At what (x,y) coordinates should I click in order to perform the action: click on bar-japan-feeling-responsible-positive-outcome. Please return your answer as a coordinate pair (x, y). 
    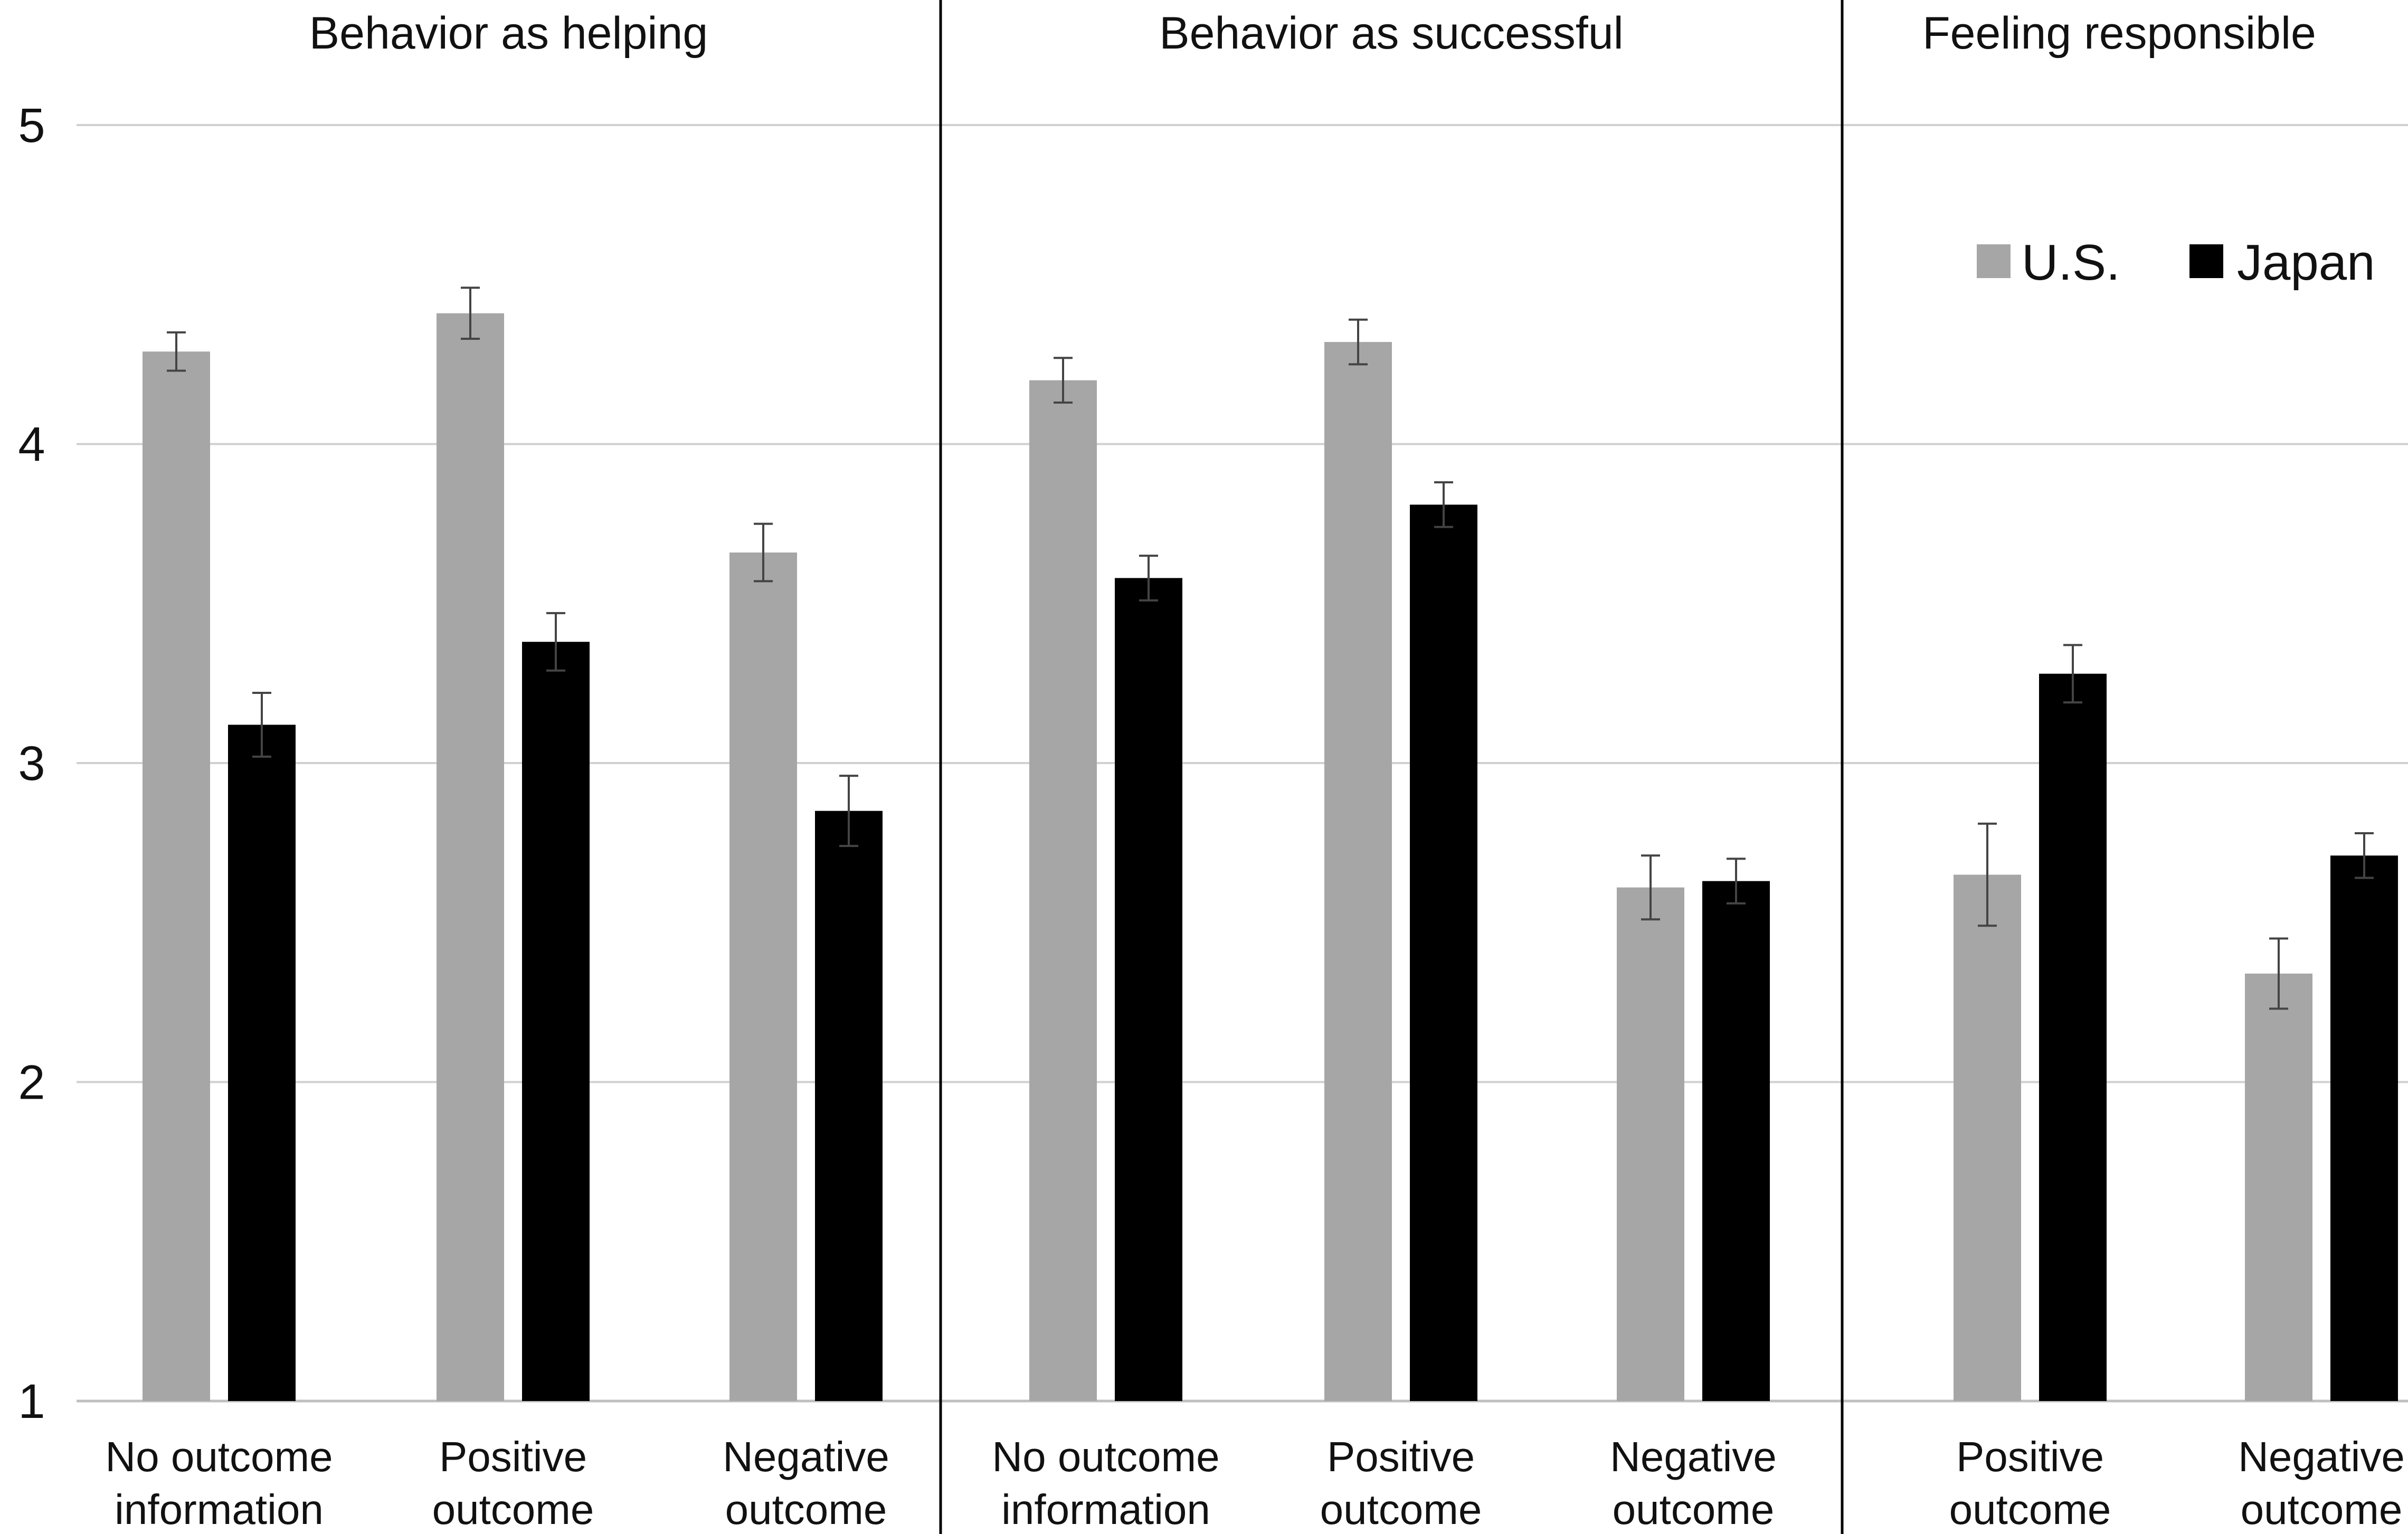
    Looking at the image, I should click on (2073, 1037).